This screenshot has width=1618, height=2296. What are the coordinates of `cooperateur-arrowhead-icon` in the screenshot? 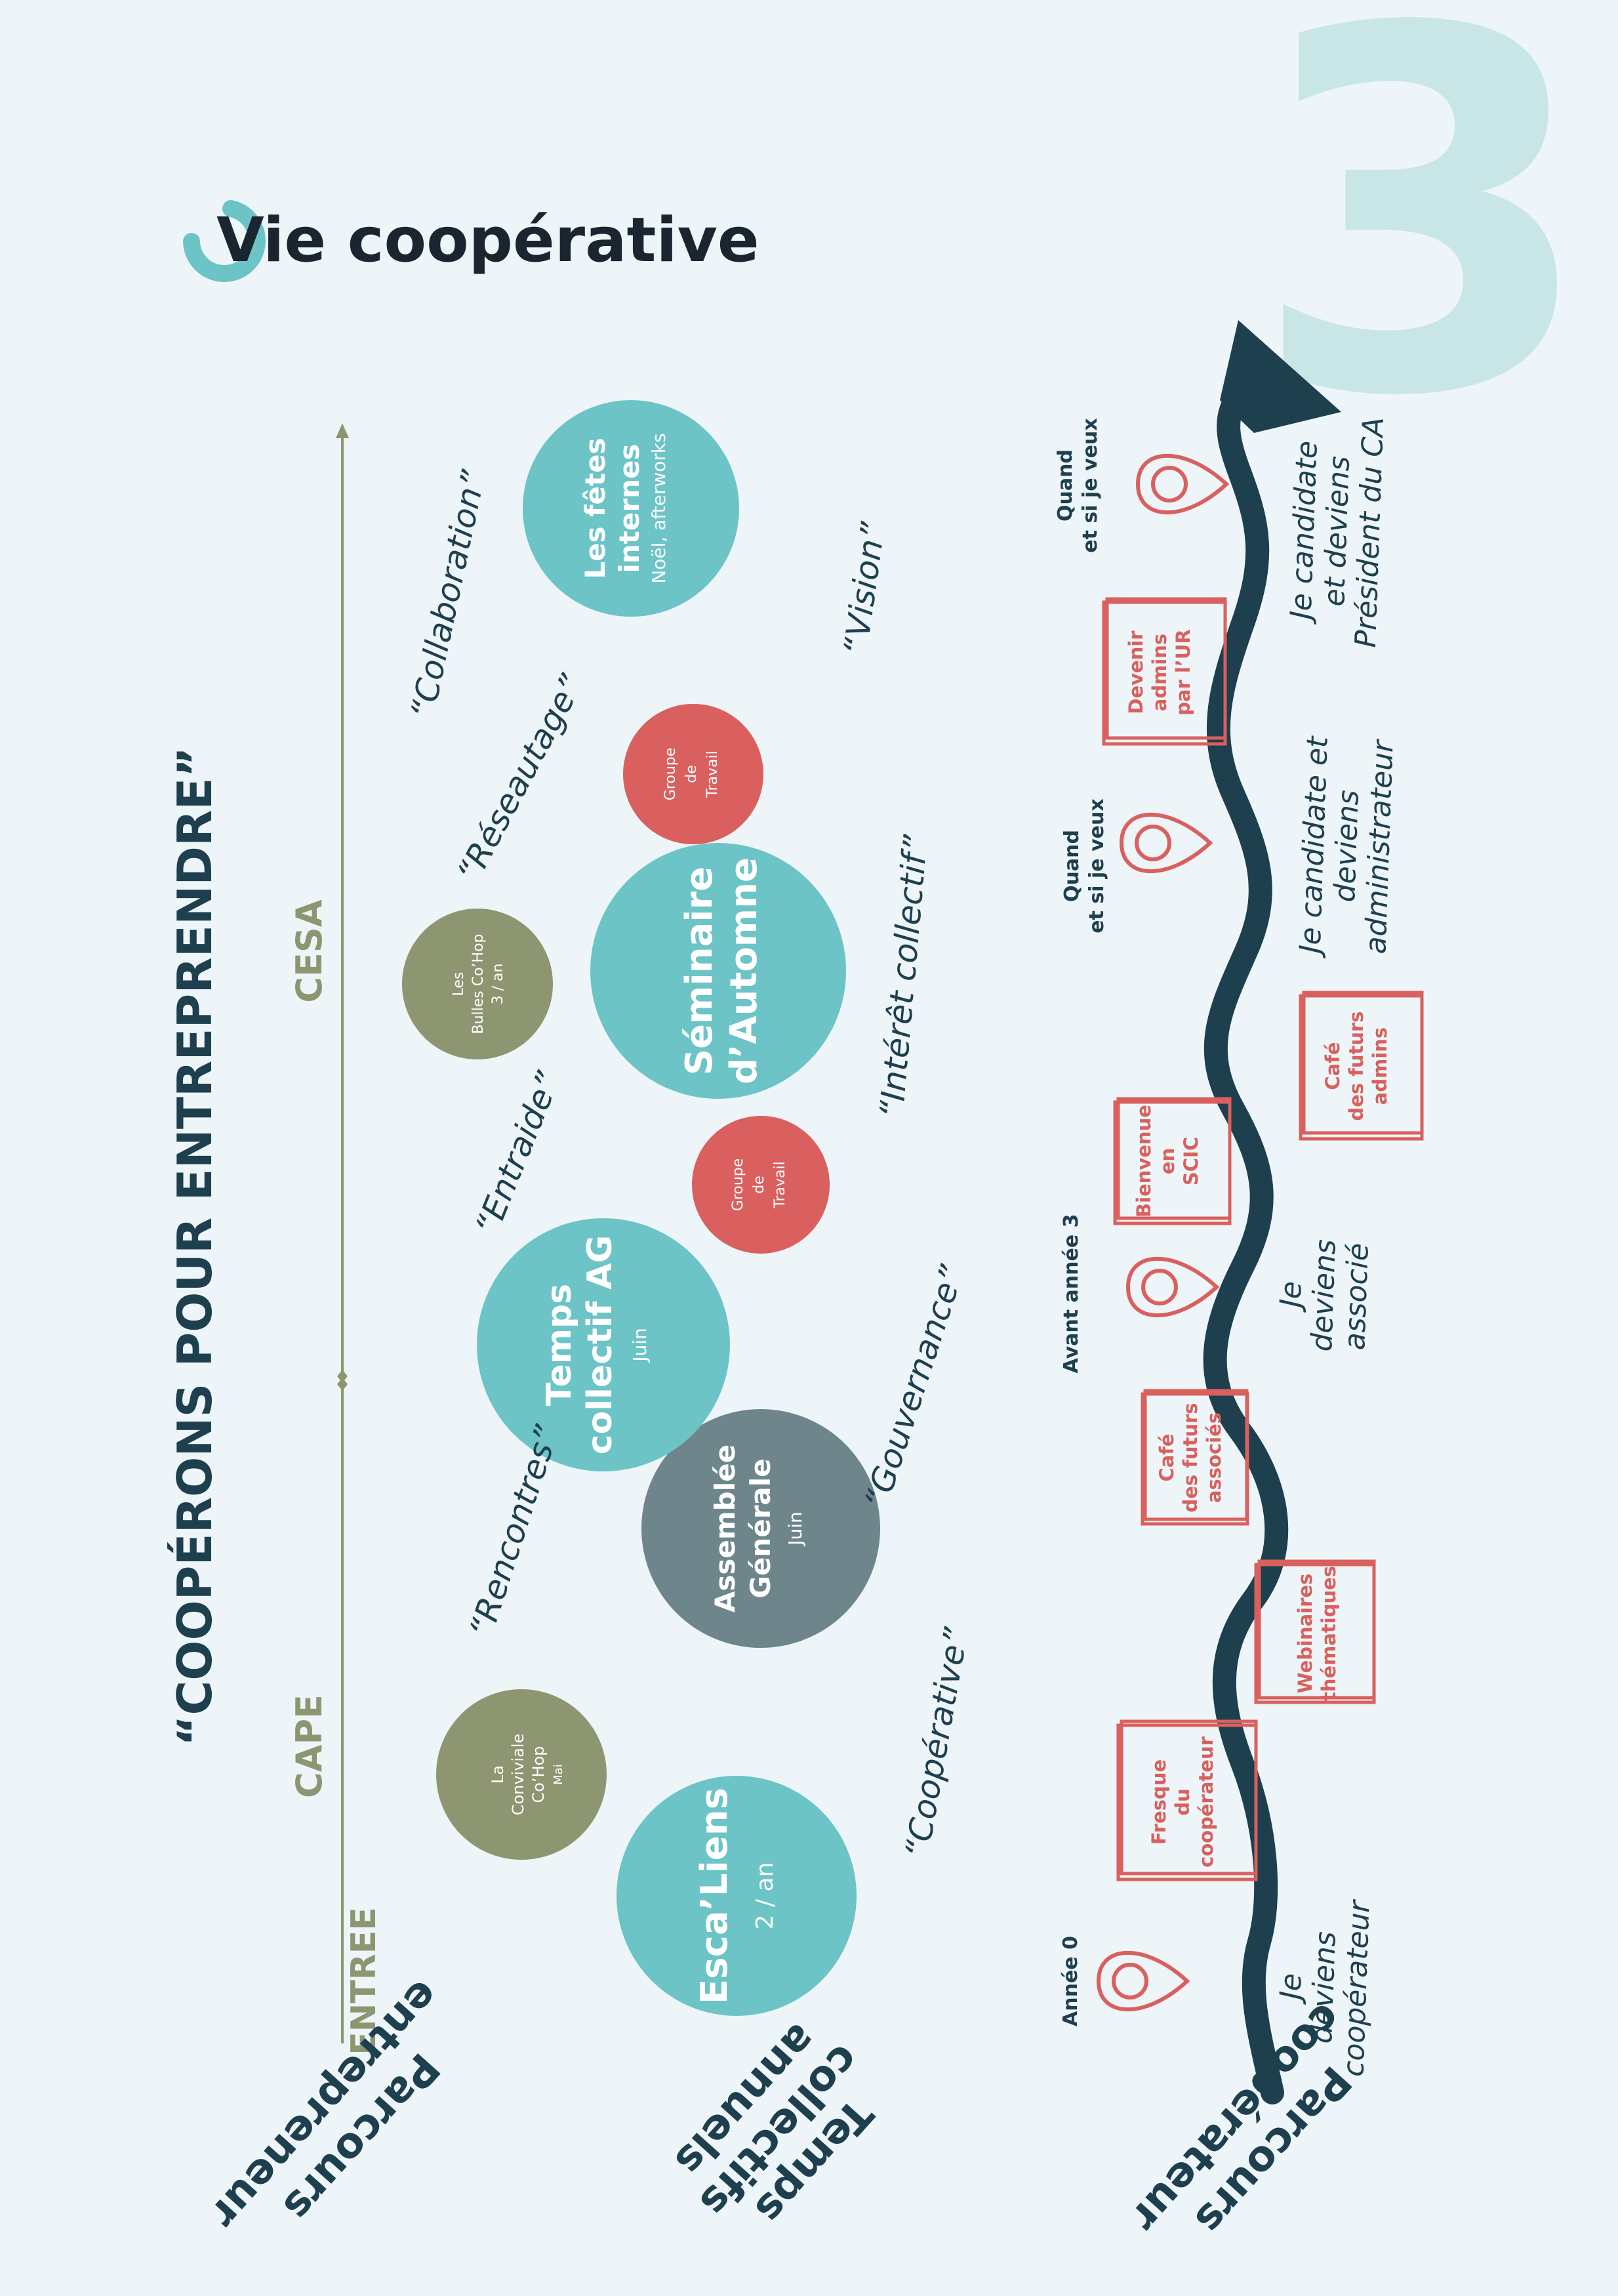 It's located at (1280, 377).